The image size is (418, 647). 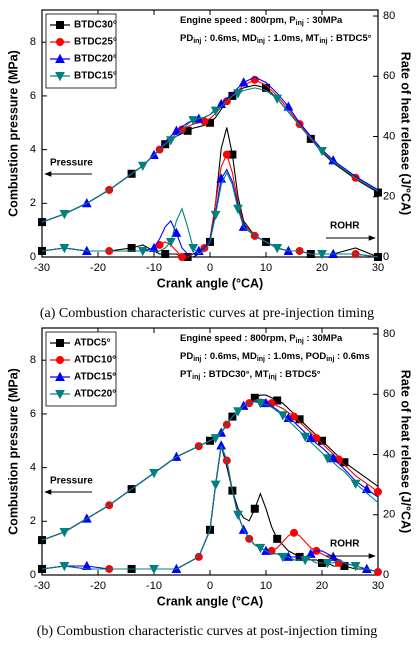 I want to click on legend-label: BTDC25°, so click(x=95, y=42).